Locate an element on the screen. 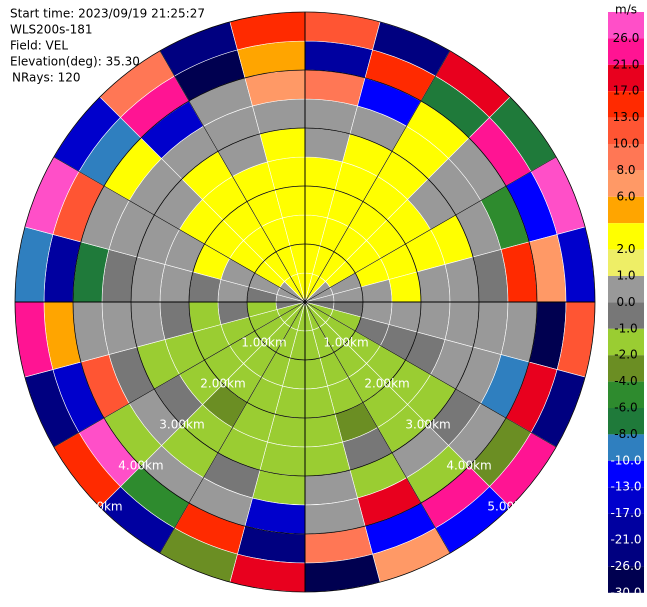  colorbar-tick-label: 10.0 is located at coordinates (626, 144).